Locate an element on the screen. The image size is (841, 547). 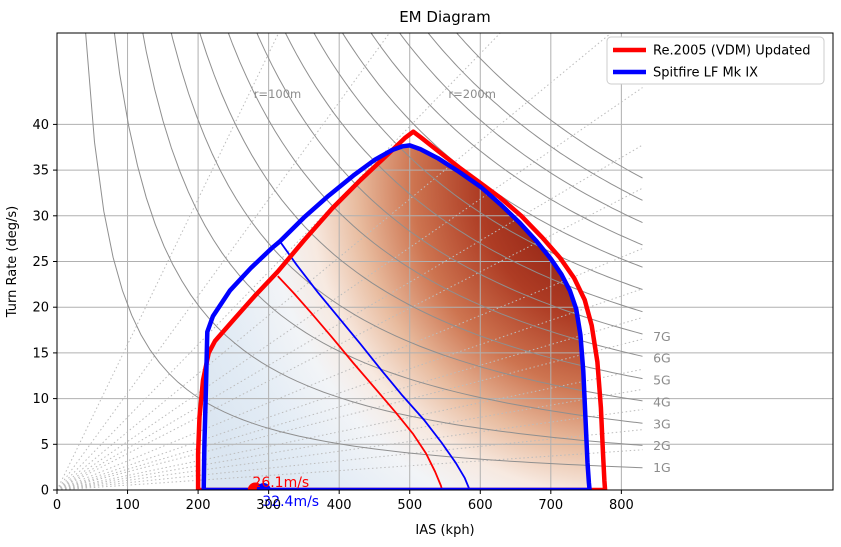
x-tick-label: 200 is located at coordinates (198, 505).